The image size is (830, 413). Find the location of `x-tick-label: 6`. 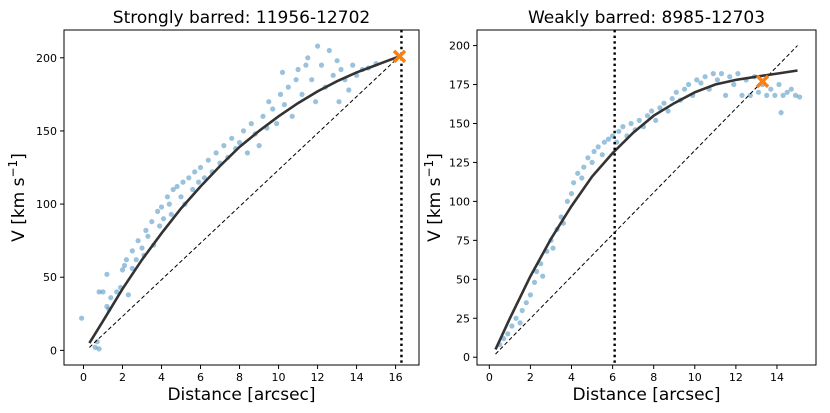

x-tick-label: 6 is located at coordinates (612, 377).